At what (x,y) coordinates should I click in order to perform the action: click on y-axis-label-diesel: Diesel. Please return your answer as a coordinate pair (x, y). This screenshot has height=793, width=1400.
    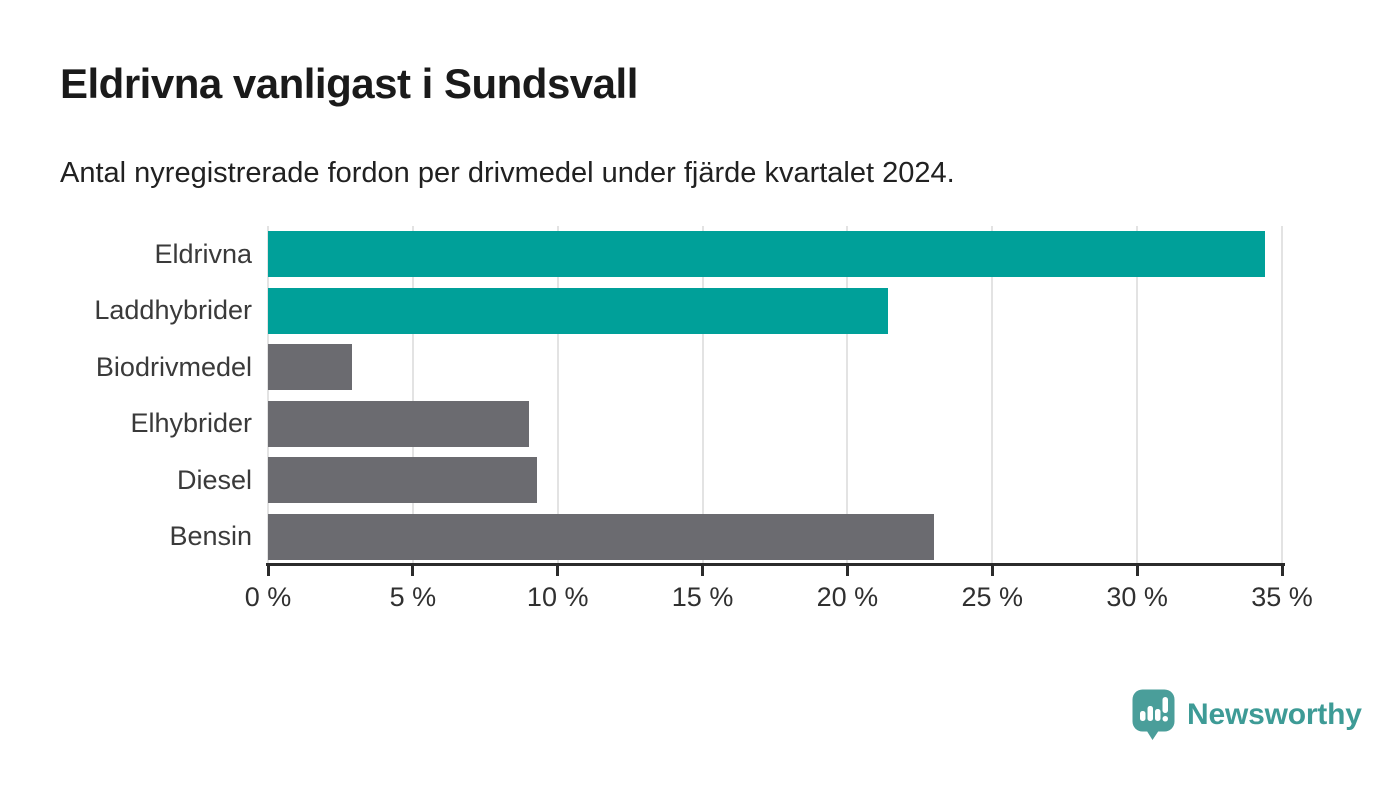
    Looking at the image, I should click on (214, 479).